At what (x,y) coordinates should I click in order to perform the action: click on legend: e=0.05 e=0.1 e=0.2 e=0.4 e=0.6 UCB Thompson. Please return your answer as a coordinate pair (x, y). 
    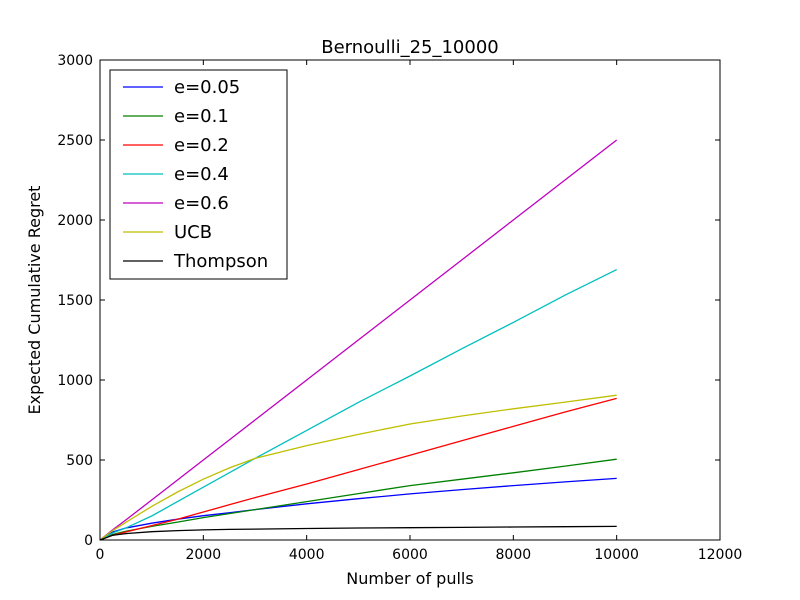
    Looking at the image, I should click on (198, 174).